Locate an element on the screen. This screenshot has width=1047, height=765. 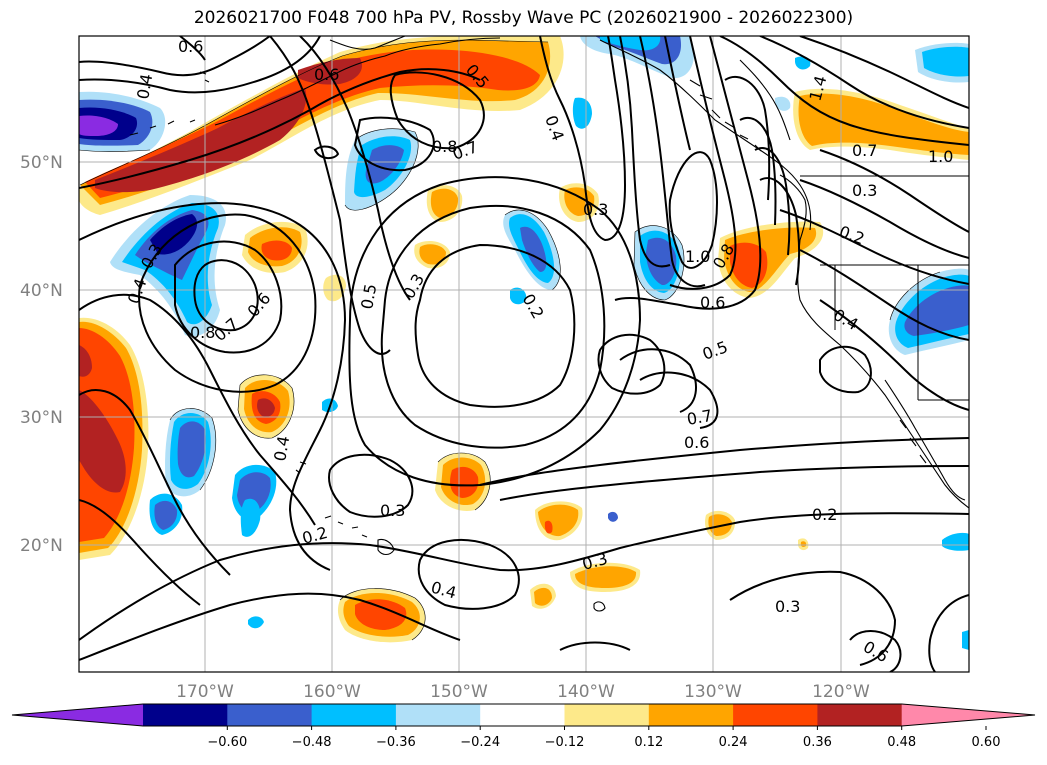
colorbar-tick-label: −0.36 is located at coordinates (396, 742).